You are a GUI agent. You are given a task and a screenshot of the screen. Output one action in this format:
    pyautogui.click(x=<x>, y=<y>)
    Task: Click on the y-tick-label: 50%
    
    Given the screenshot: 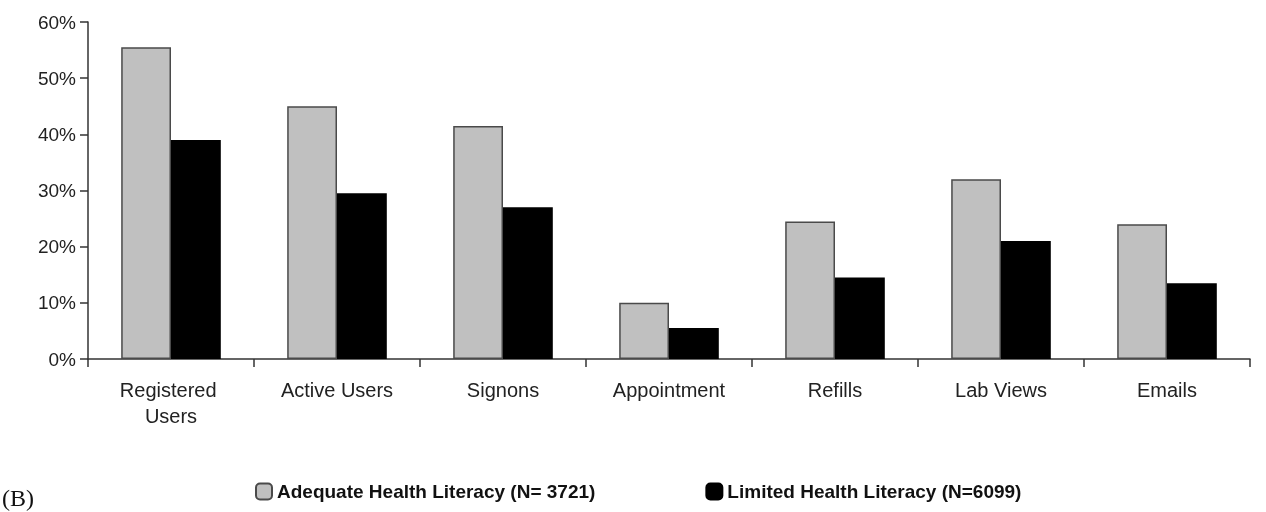 What is the action you would take?
    pyautogui.click(x=57, y=78)
    